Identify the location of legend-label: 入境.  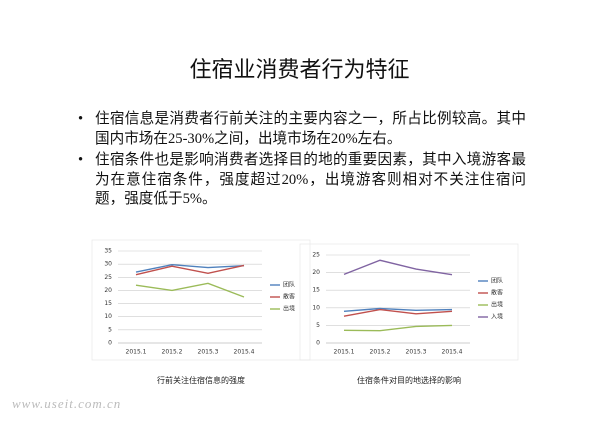
(497, 317).